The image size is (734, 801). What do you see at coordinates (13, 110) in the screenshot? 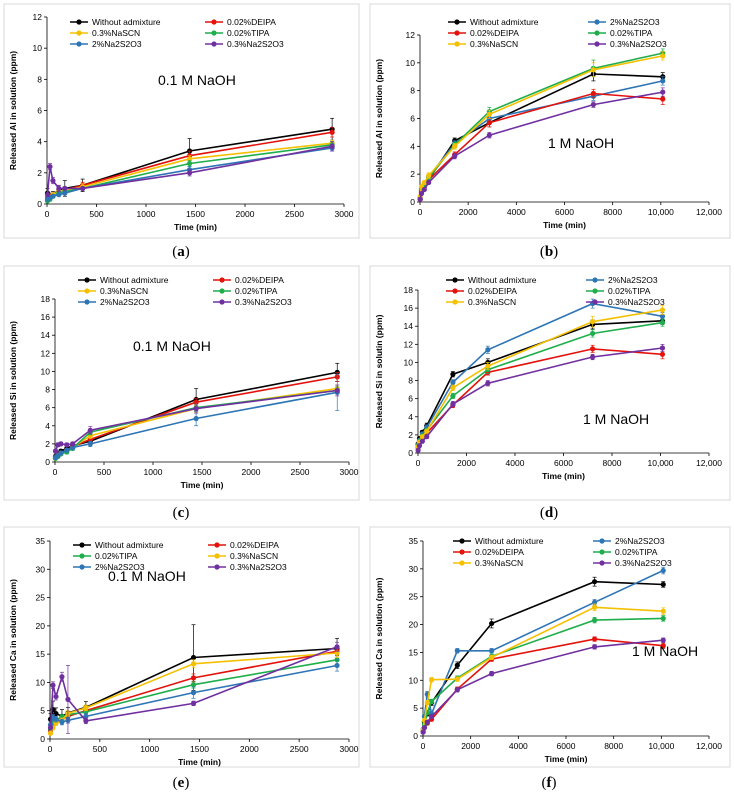
I see `y-axis-title: Released Al in solution (ppm)` at bounding box center [13, 110].